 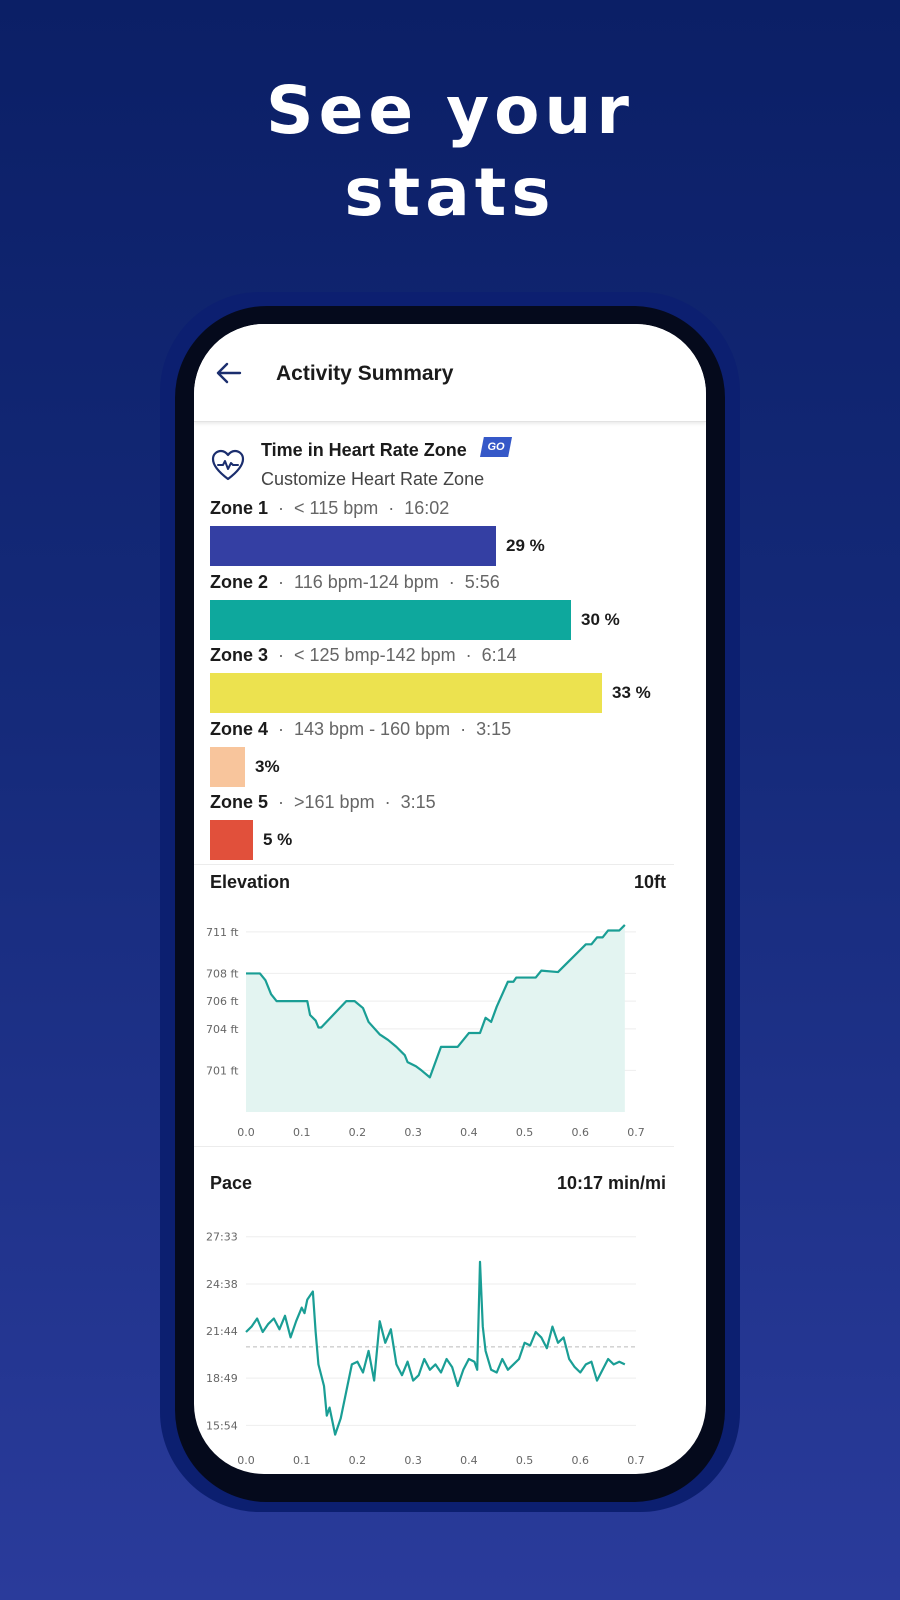 What do you see at coordinates (229, 373) in the screenshot?
I see `back-arrow-icon` at bounding box center [229, 373].